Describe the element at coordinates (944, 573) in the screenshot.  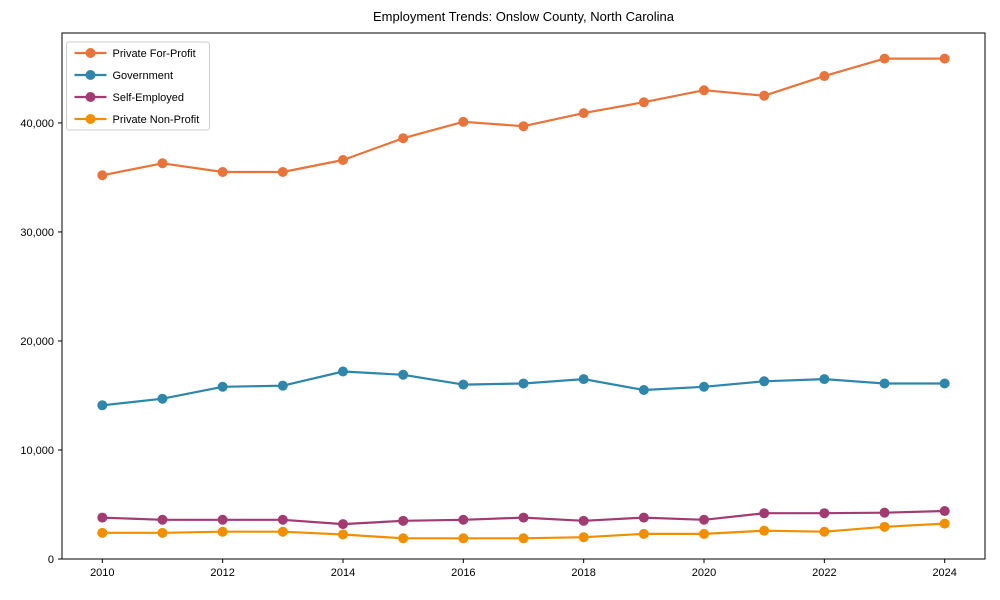
I see `x-tick-label: 2024` at that location.